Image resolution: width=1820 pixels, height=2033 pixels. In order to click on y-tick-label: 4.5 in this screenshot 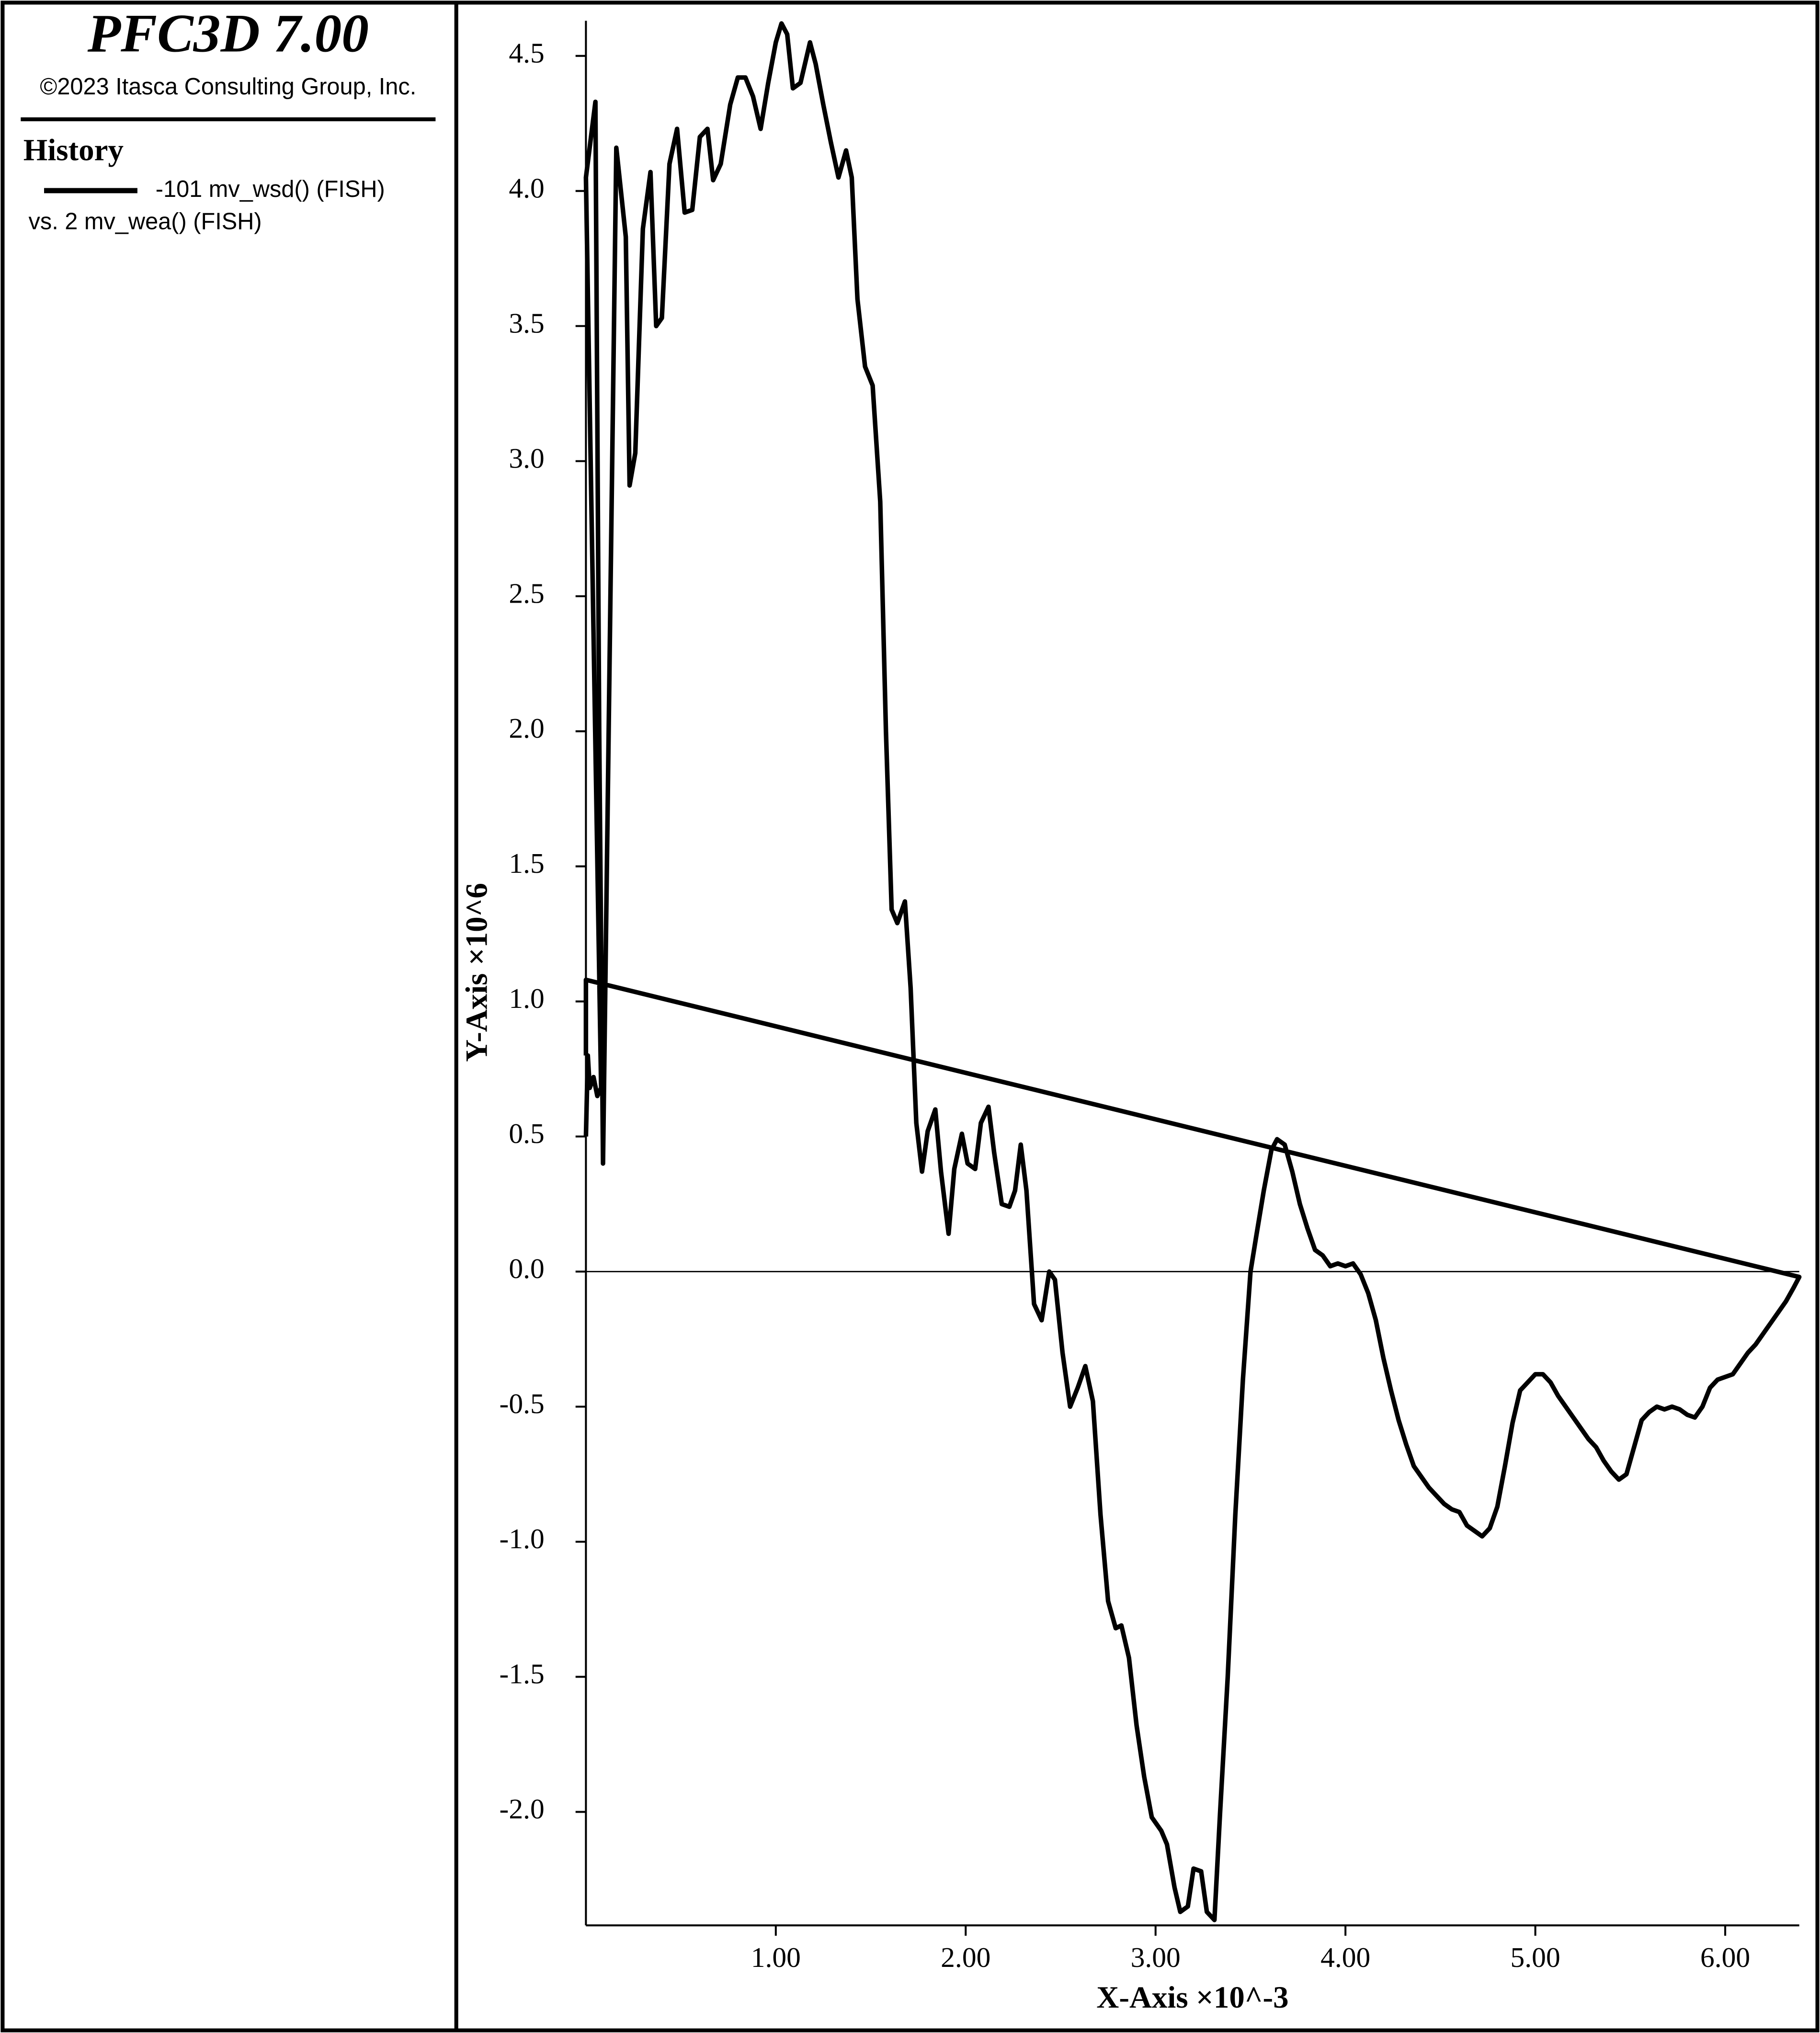, I will do `click(527, 53)`.